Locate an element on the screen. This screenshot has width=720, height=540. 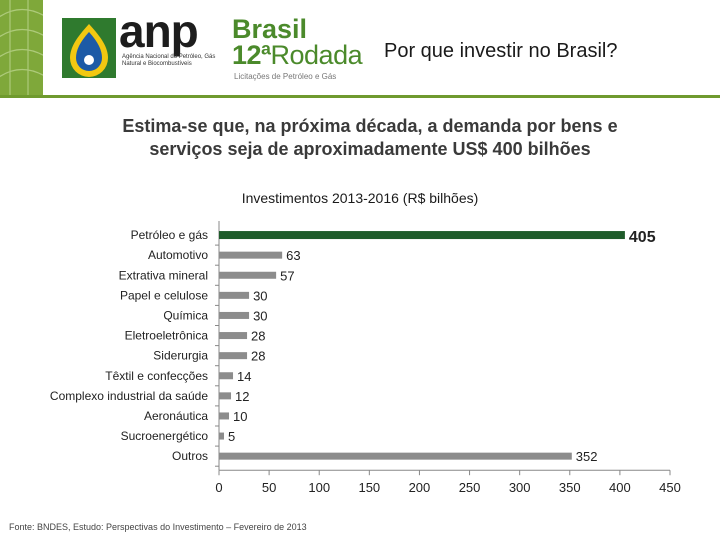
category-label: Química is located at coordinates (185, 315).